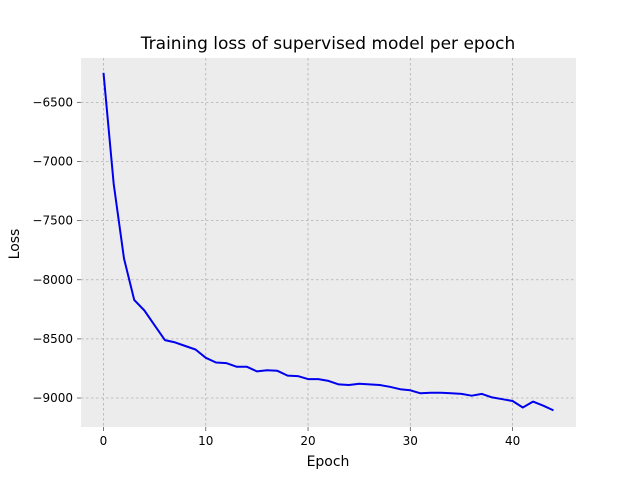 This screenshot has width=640, height=480. I want to click on x-tick-label: 20, so click(307, 441).